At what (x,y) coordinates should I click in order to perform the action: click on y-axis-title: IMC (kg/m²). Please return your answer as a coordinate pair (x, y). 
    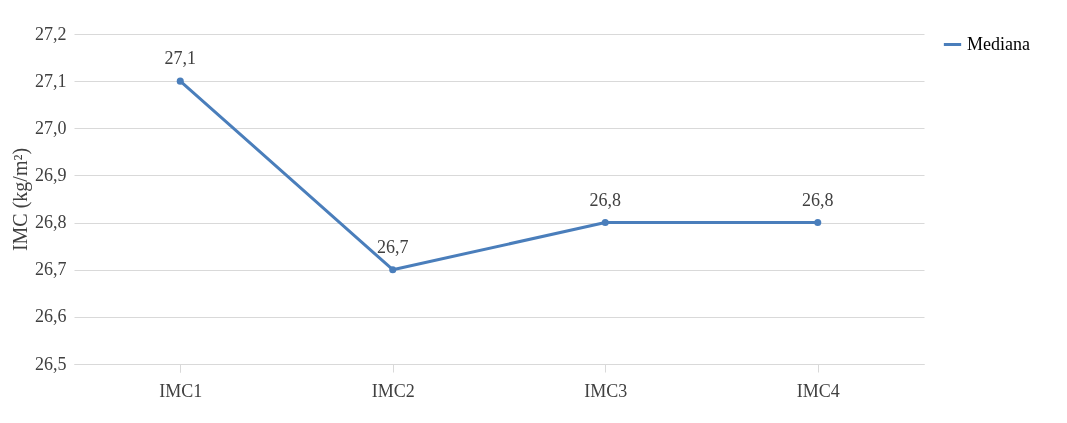
    Looking at the image, I should click on (20, 199).